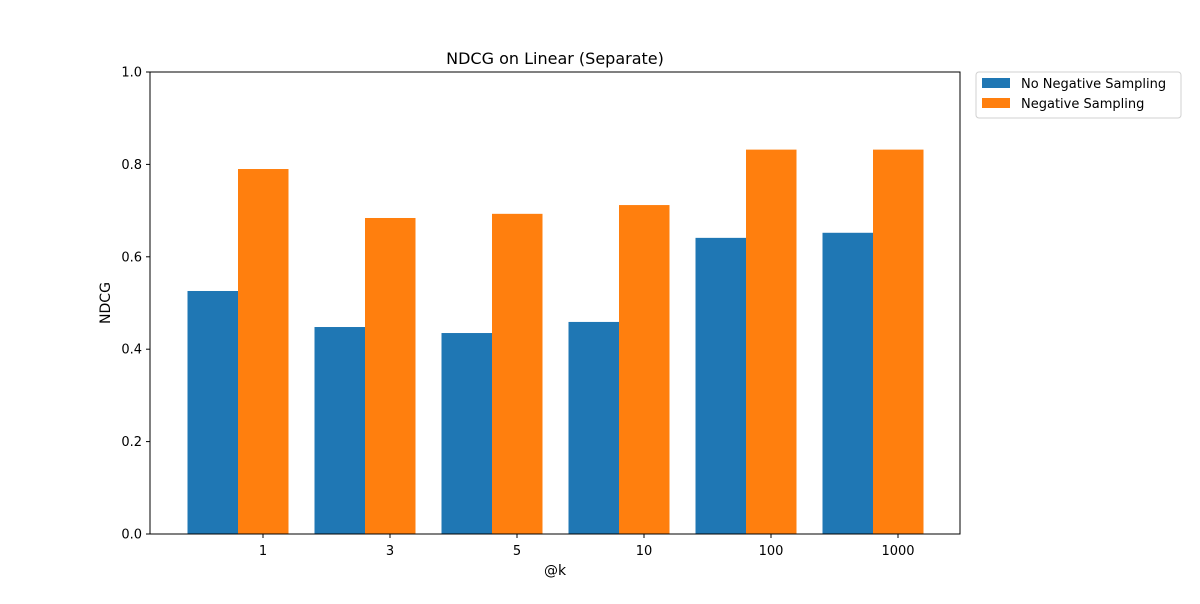  I want to click on y-tick-label: 0.6, so click(131, 257).